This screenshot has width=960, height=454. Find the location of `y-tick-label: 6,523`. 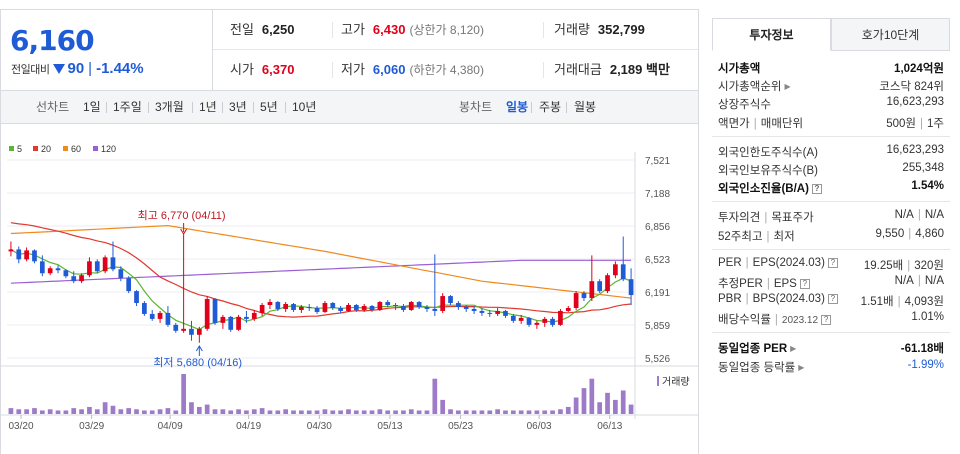

y-tick-label: 6,523 is located at coordinates (657, 260).